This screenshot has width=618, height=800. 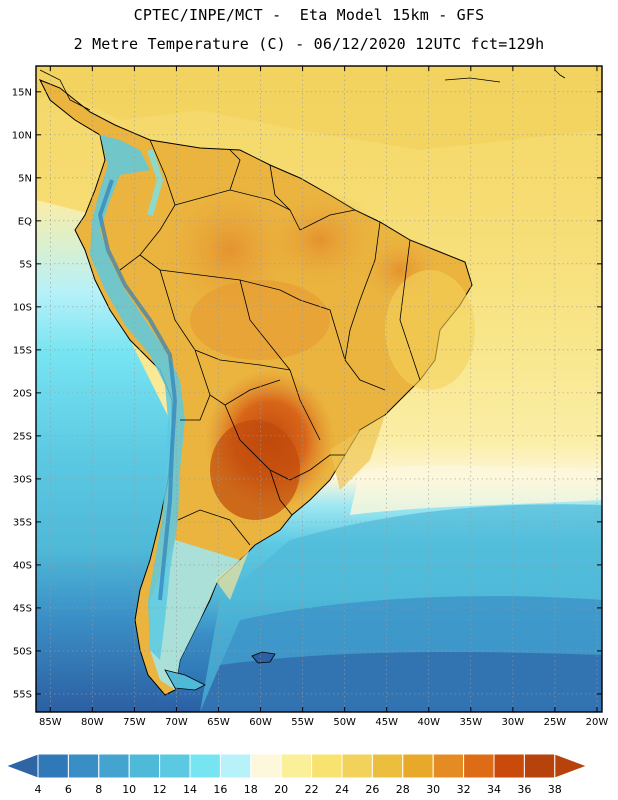 I want to click on lon-label: 80W, so click(x=92, y=722).